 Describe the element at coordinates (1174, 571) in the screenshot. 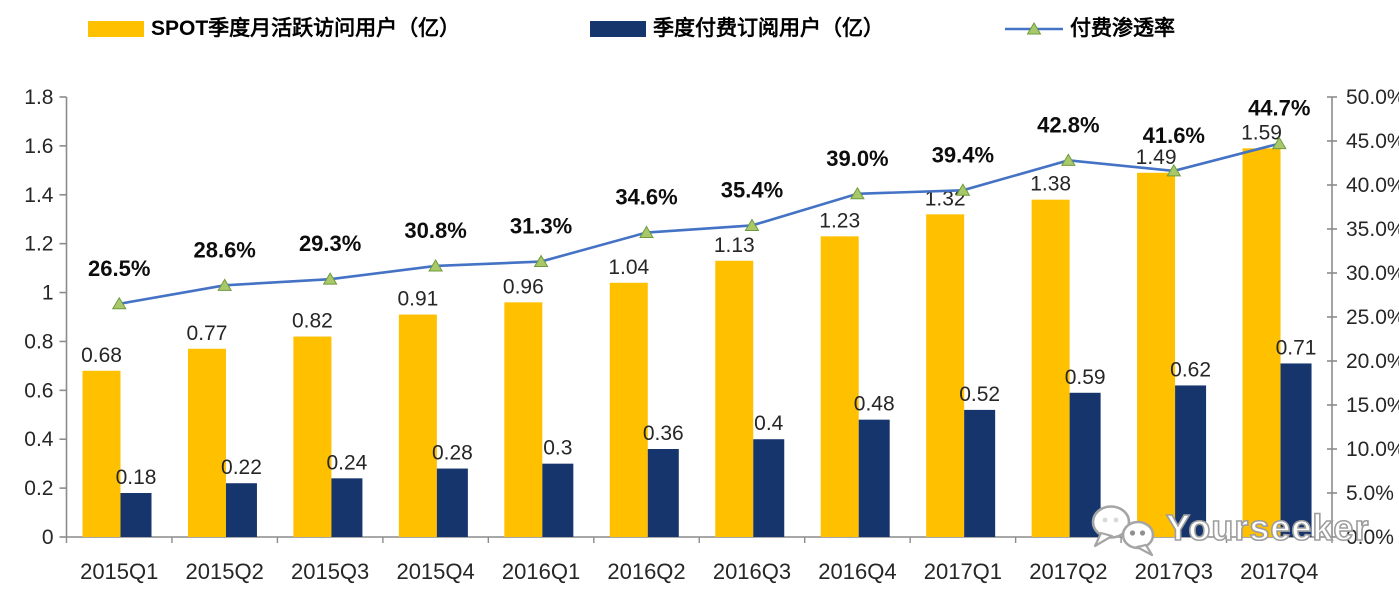

I see `x-axis-label: 2017Q3` at that location.